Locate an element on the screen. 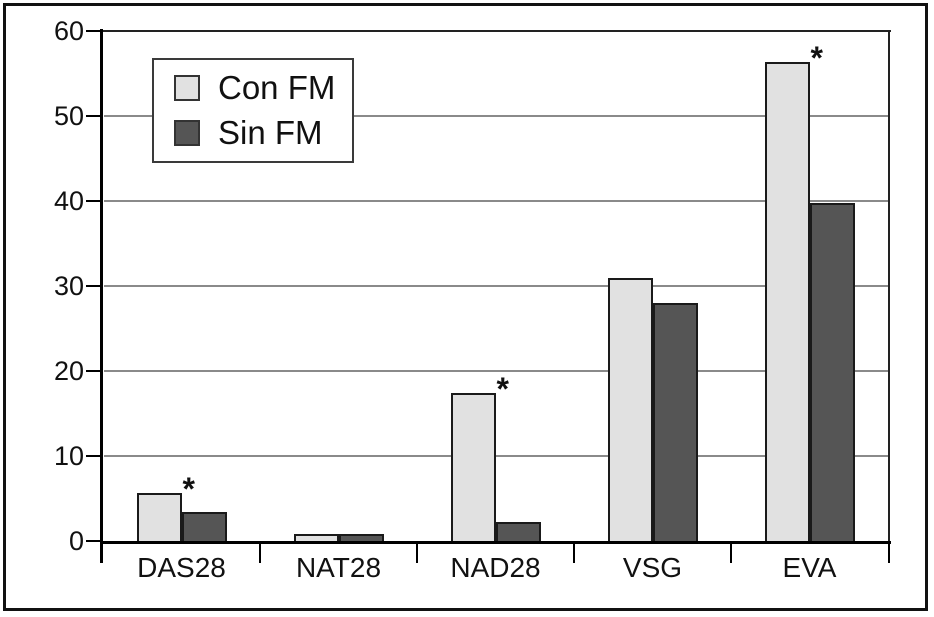 Image resolution: width=934 pixels, height=617 pixels. legend: Con FM Sin FM is located at coordinates (253, 110).